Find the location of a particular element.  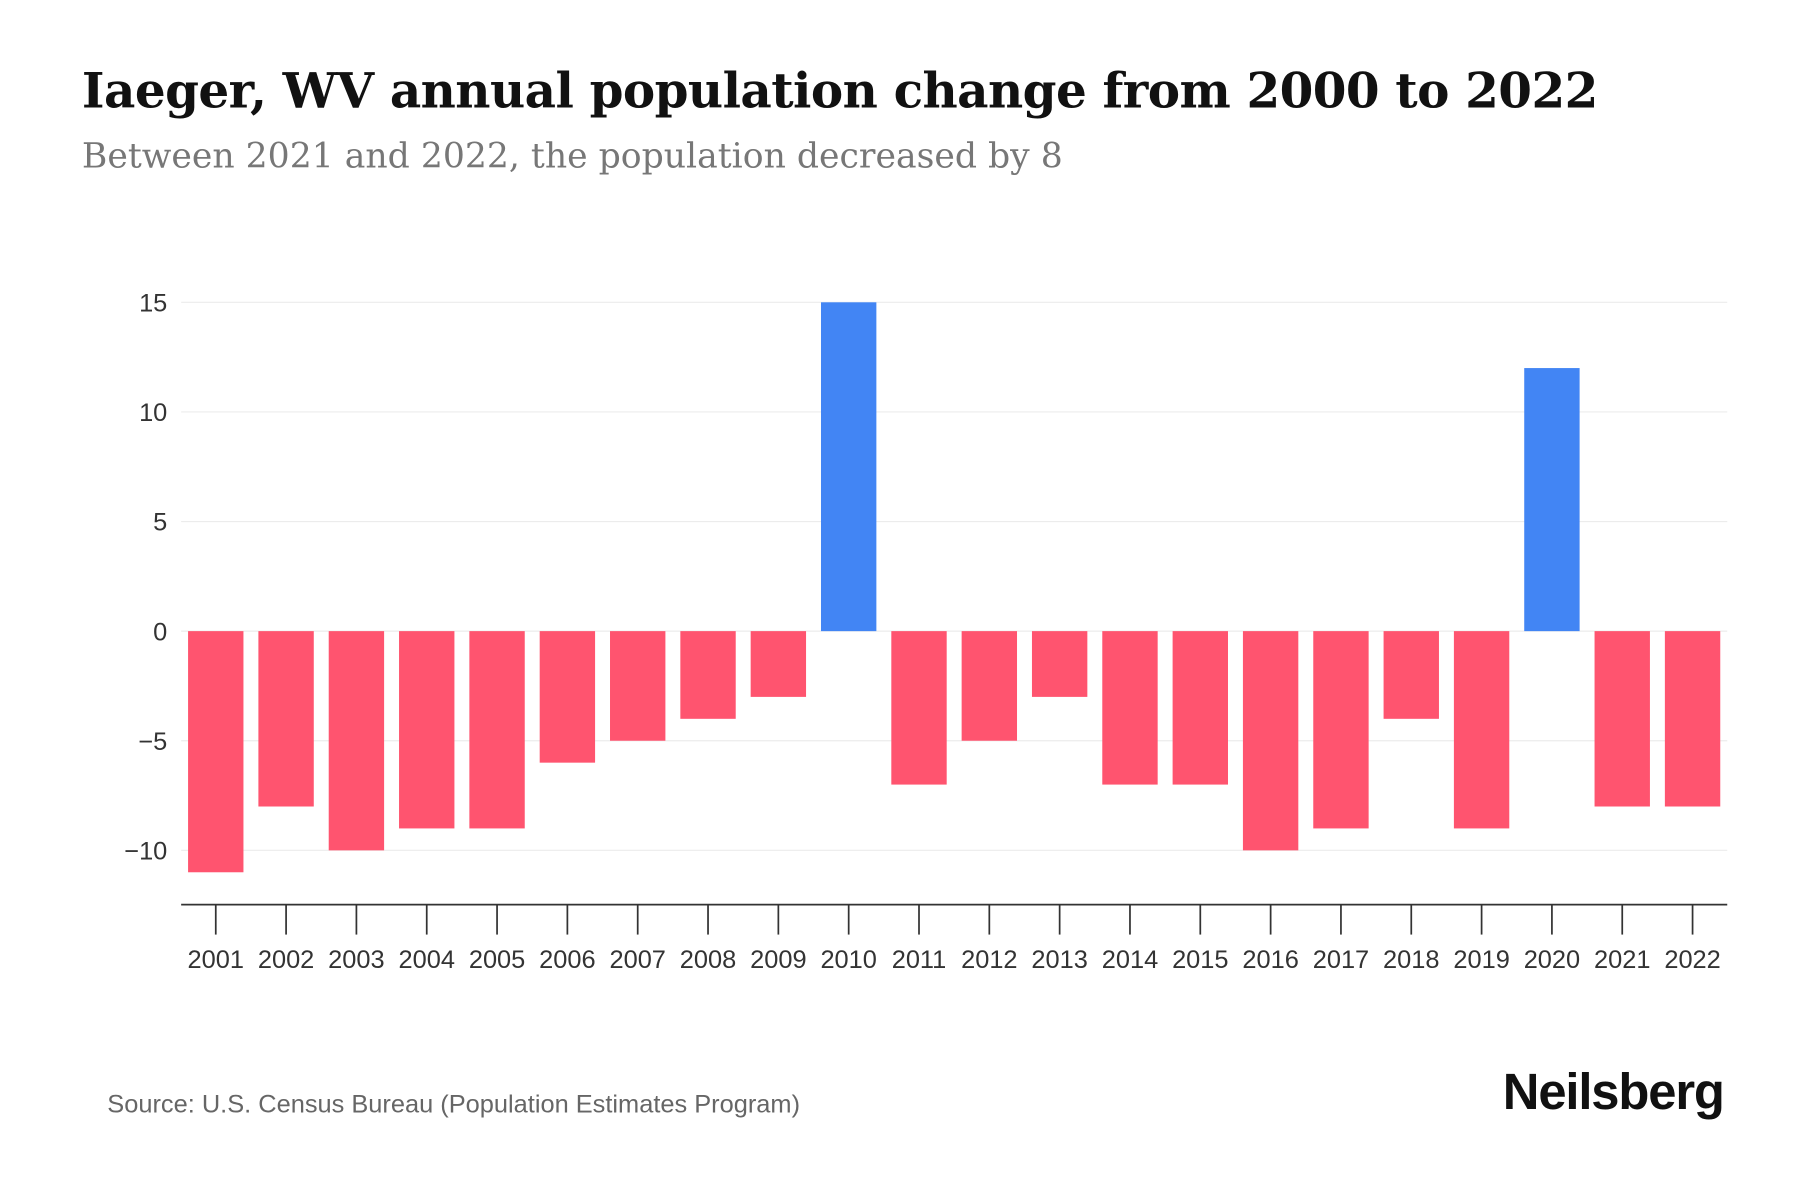

y-tick-label: 10 is located at coordinates (153, 413).